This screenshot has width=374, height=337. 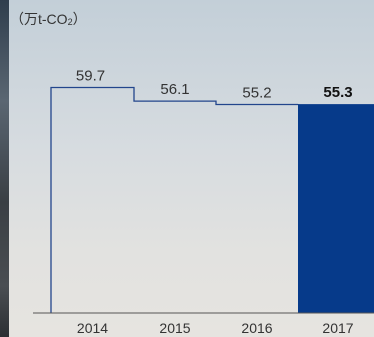 What do you see at coordinates (336, 208) in the screenshot?
I see `bar-2017` at bounding box center [336, 208].